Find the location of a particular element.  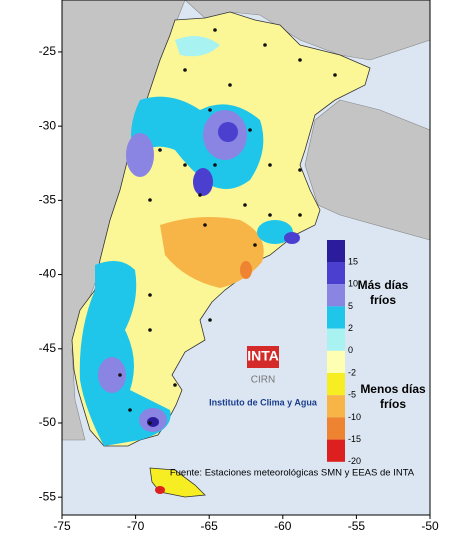

legend-label: -2 is located at coordinates (352, 372).